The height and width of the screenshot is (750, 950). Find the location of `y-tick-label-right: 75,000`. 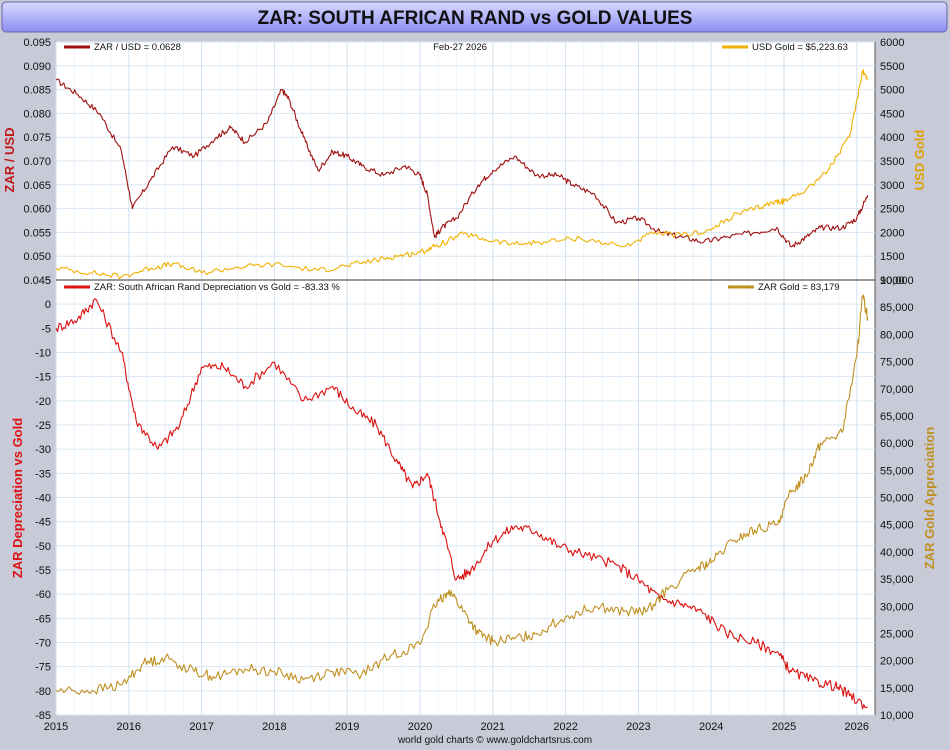

y-tick-label-right: 75,000 is located at coordinates (897, 363).